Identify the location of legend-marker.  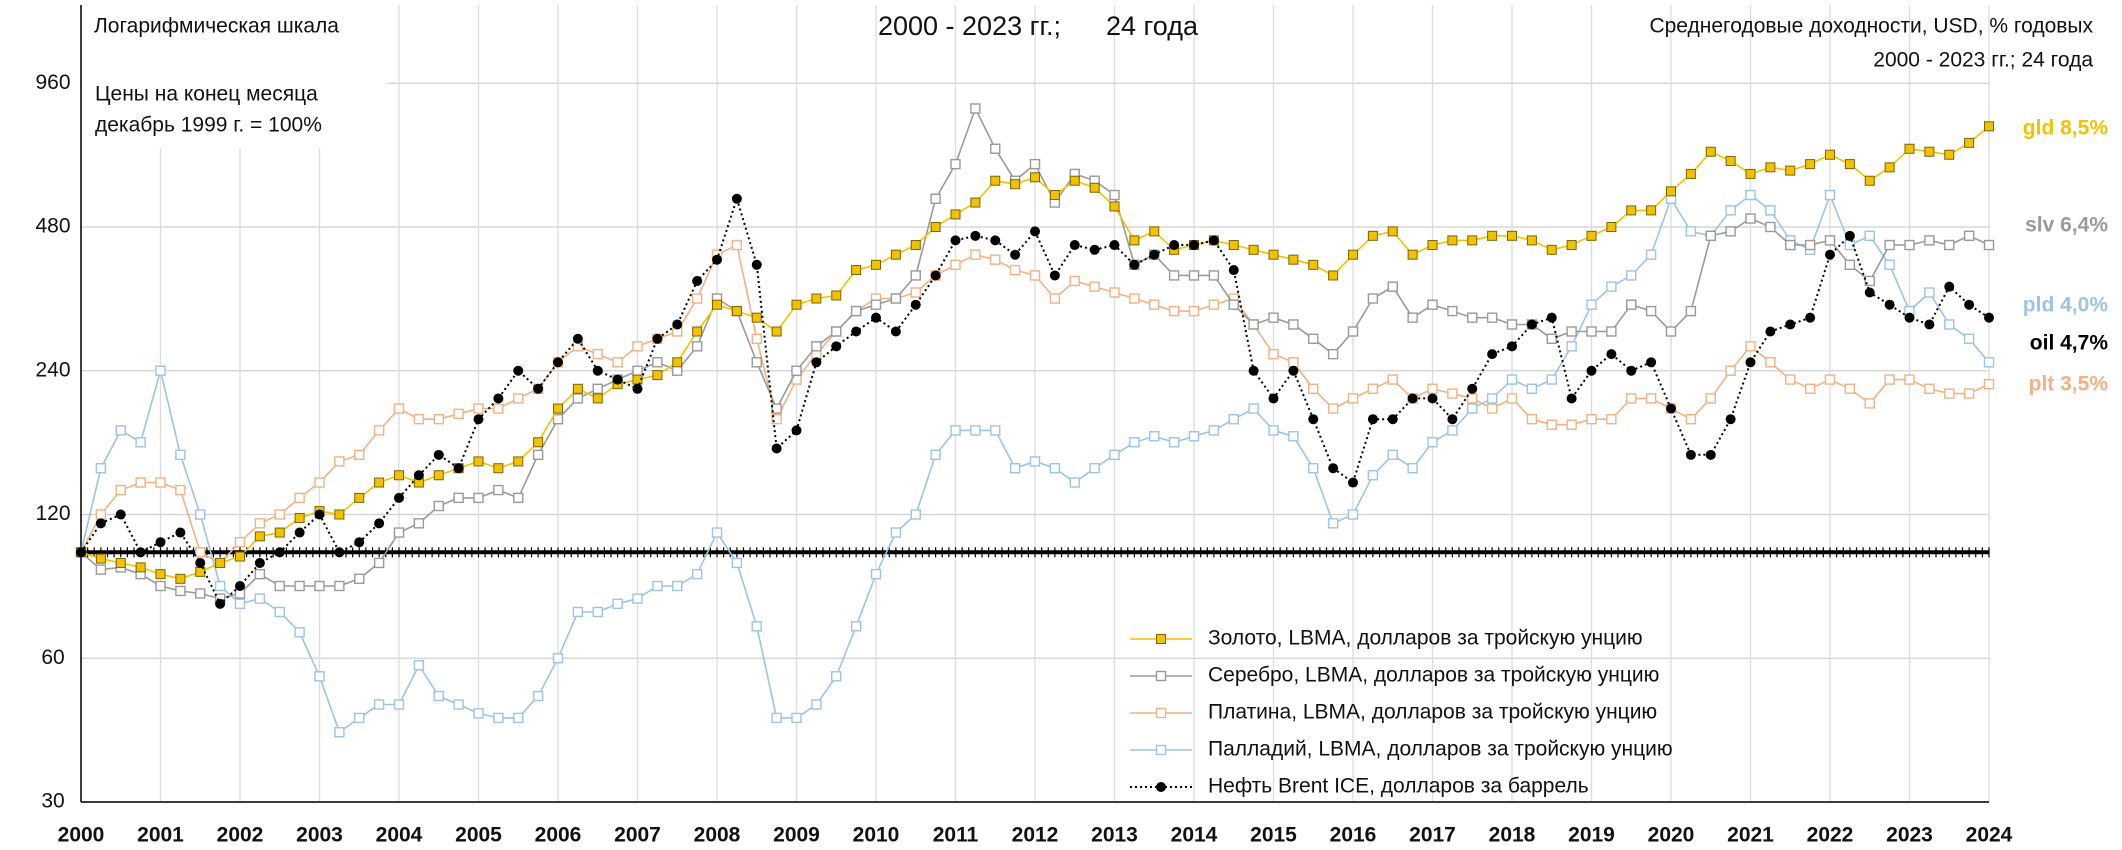
(1161, 639).